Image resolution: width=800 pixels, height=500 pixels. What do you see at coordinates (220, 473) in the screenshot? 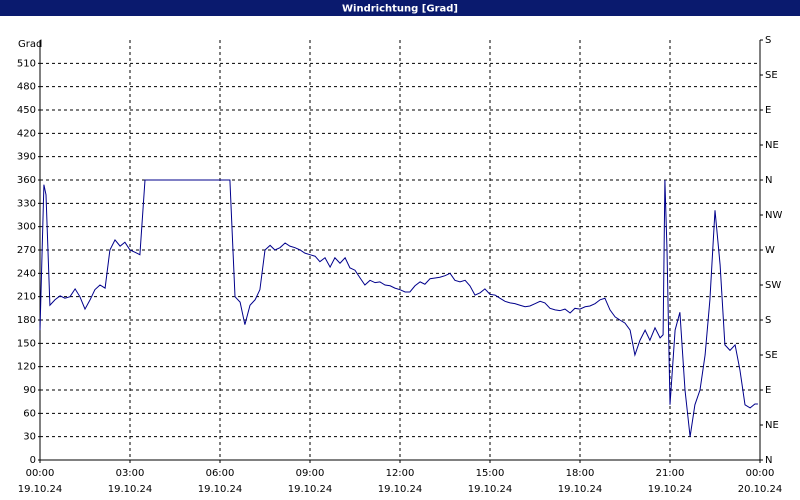
I see `x-tick-label: 06:00` at bounding box center [220, 473].